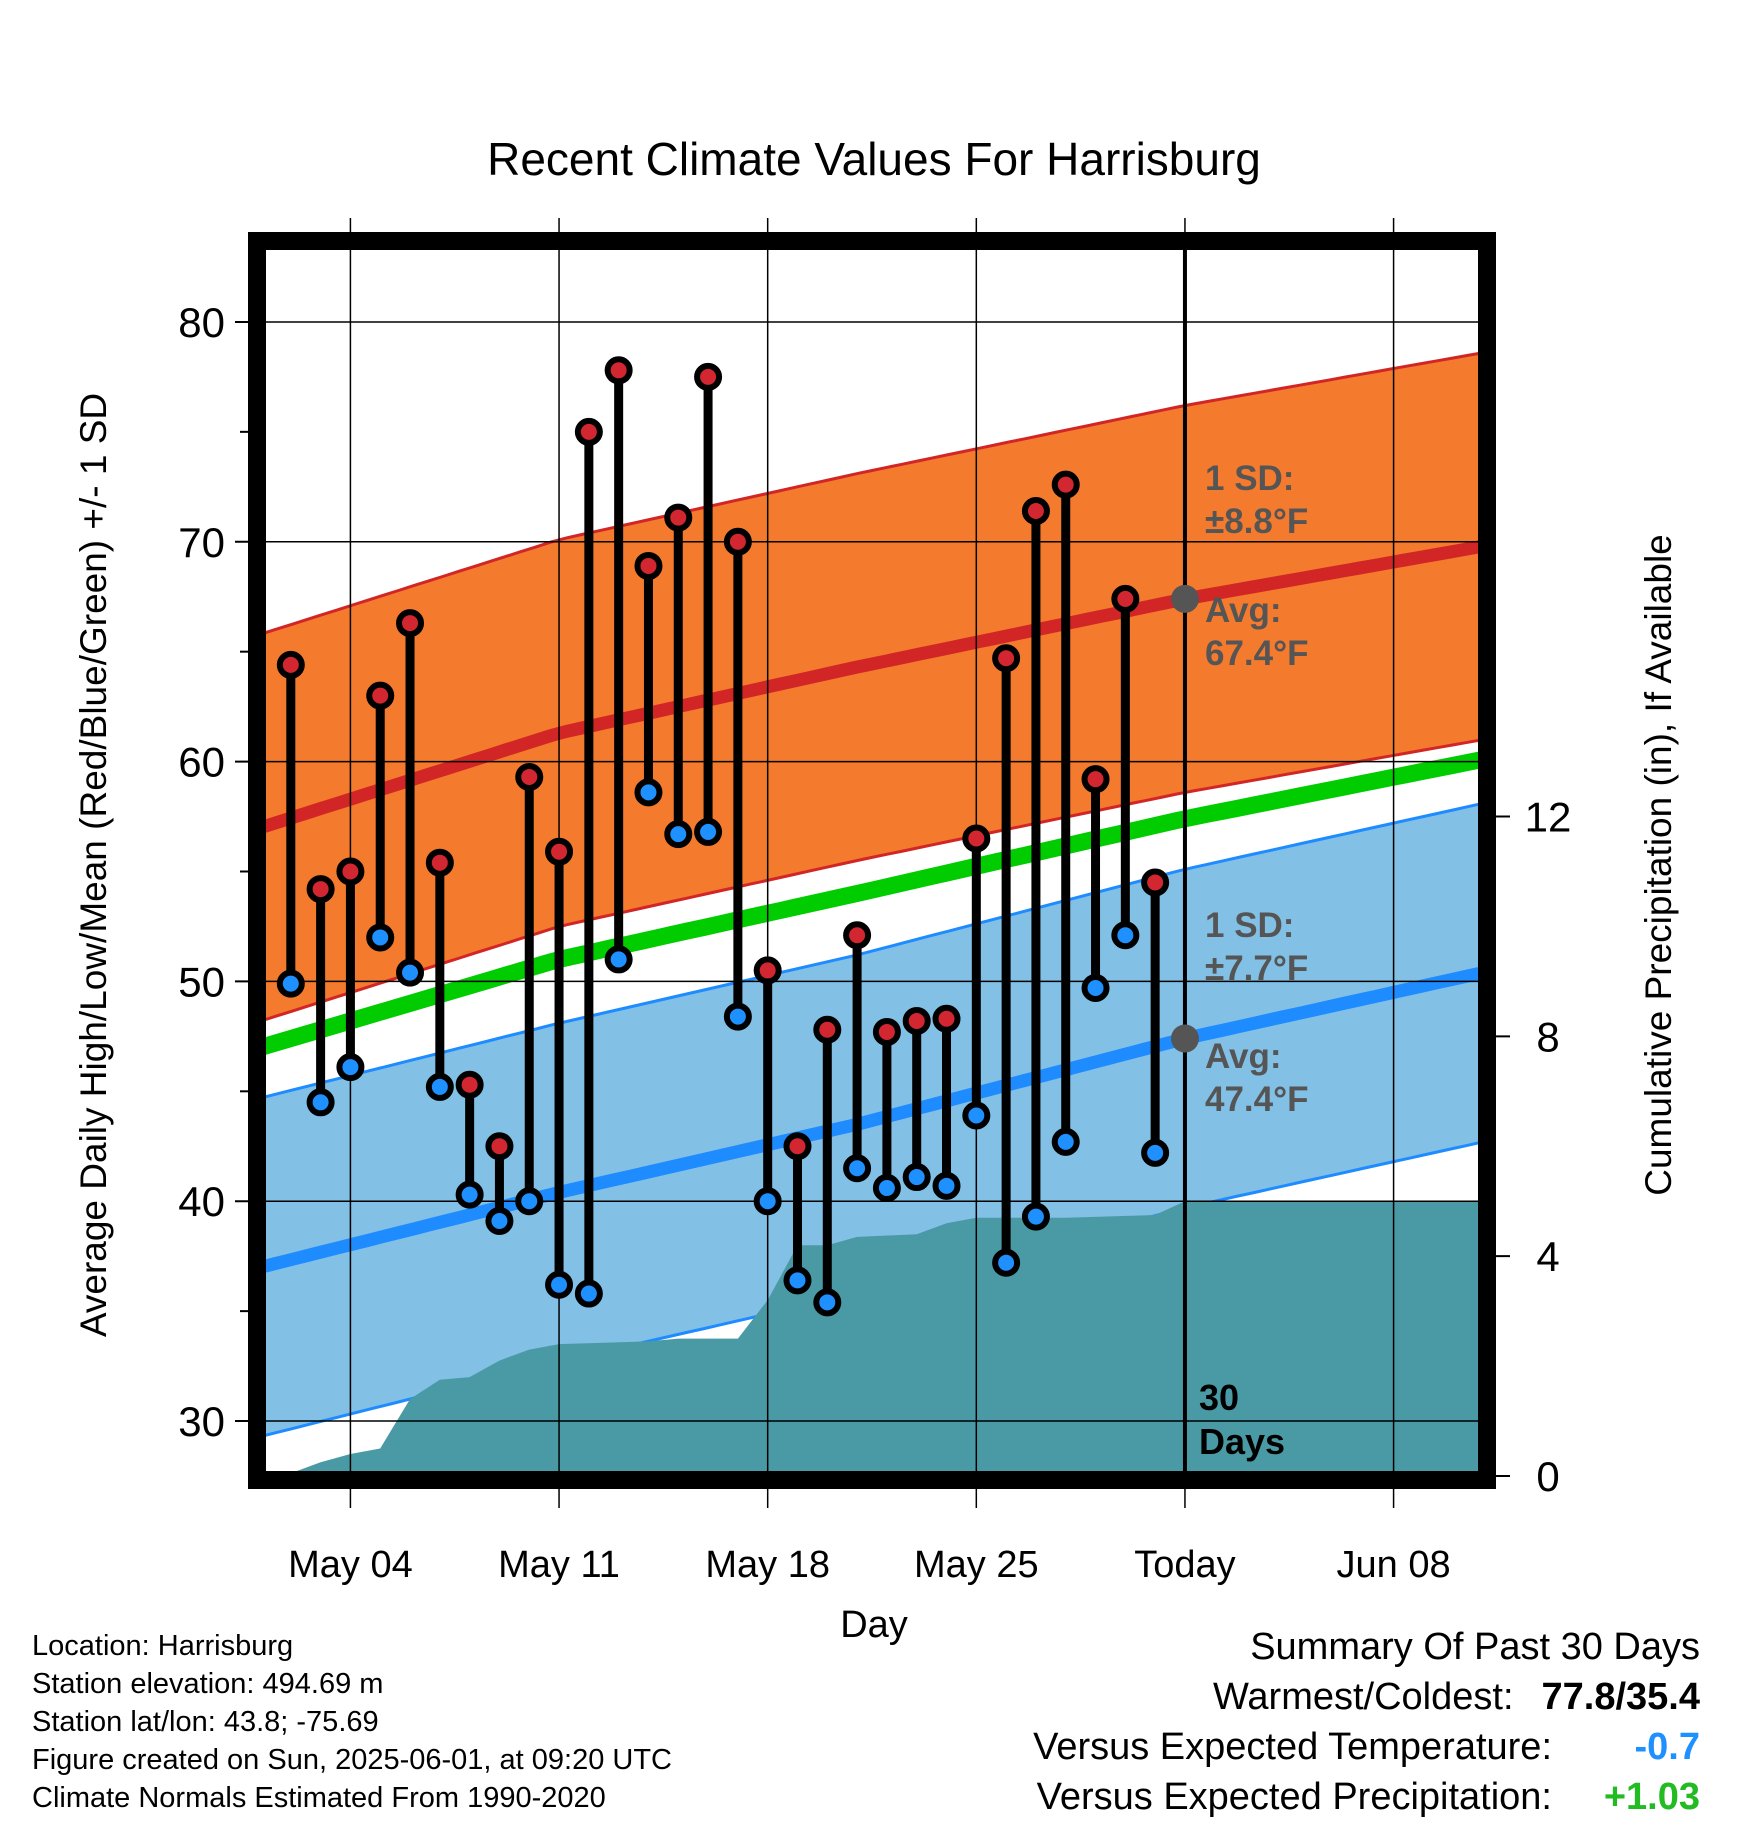  What do you see at coordinates (1547, 1256) in the screenshot?
I see `y2-tick-label: 4` at bounding box center [1547, 1256].